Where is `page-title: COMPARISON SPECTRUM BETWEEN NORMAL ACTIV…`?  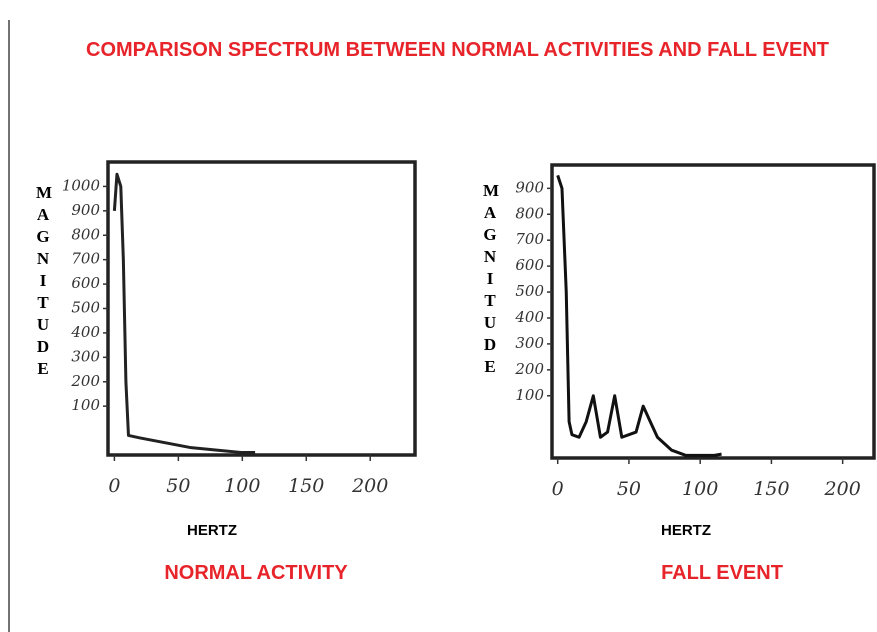 page-title: COMPARISON SPECTRUM BETWEEN NORMAL ACTIV… is located at coordinates (457, 50).